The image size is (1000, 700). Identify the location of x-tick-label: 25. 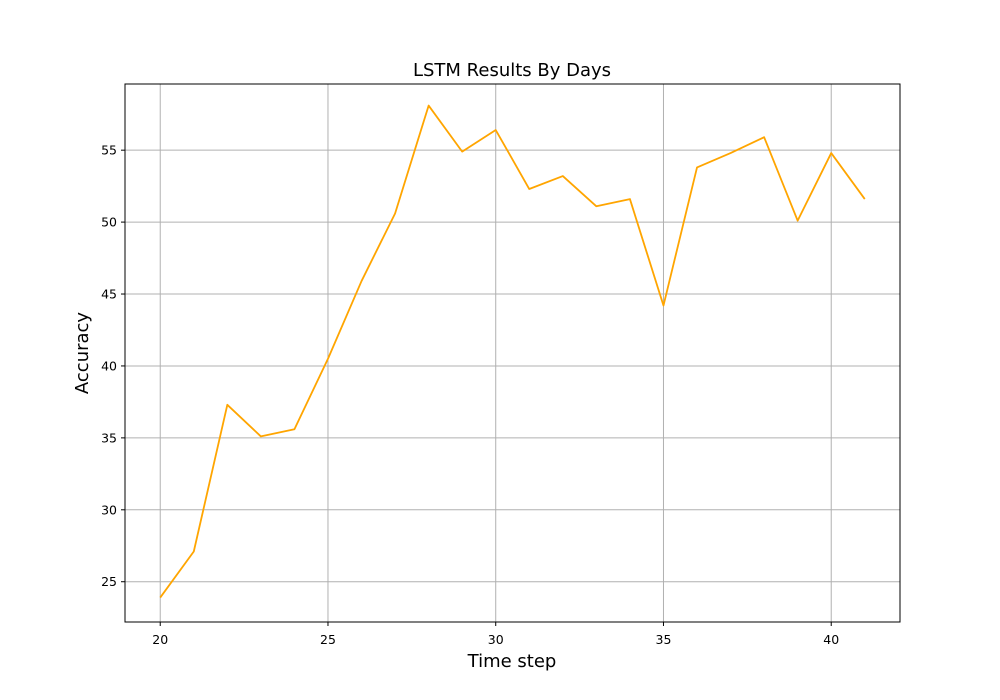
(328, 639).